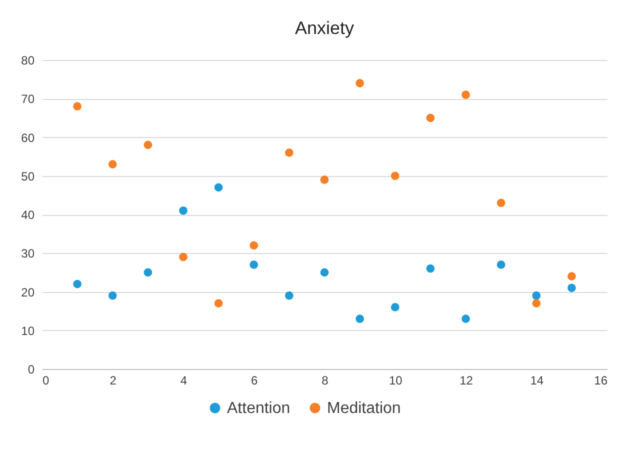 This screenshot has height=456, width=630. I want to click on y-tick-label: 10, so click(28, 331).